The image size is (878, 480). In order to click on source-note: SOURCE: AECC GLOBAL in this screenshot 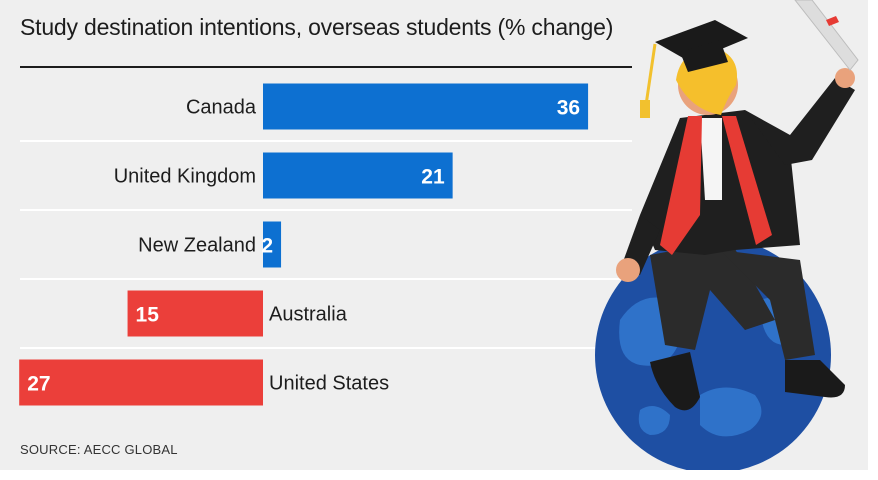, I will do `click(99, 449)`.